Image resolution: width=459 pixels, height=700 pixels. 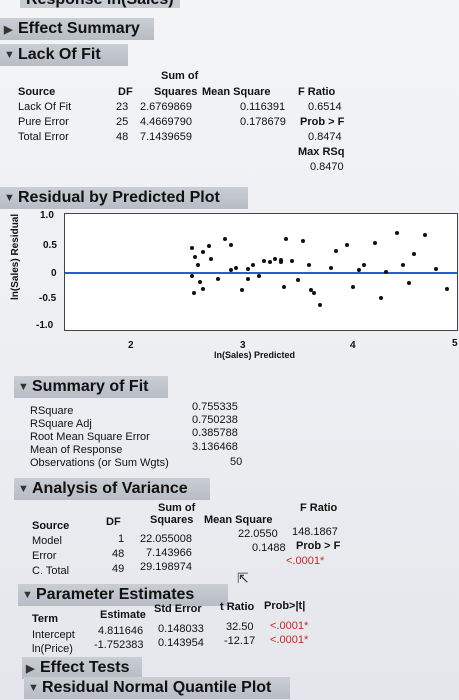 I want to click on error-ms: 0.1488, so click(x=269, y=548).